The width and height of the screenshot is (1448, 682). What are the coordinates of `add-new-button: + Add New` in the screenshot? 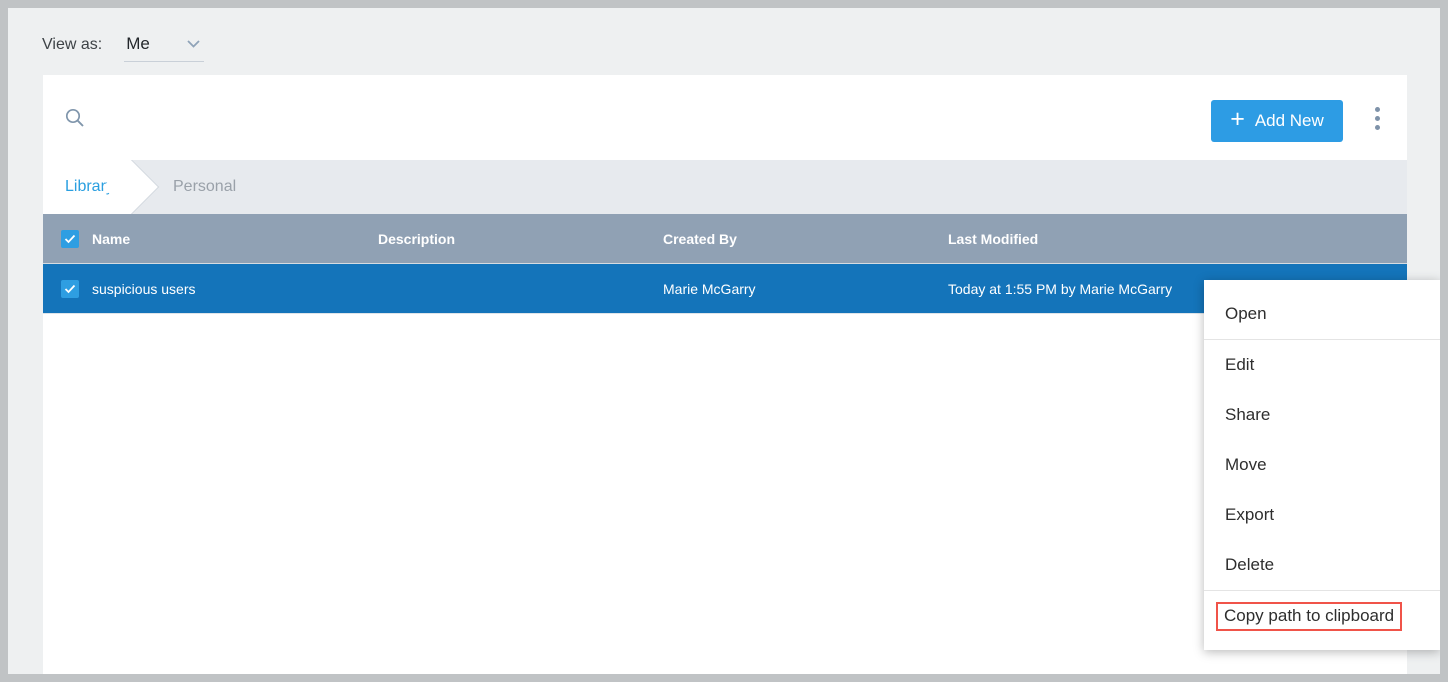 It's located at (1277, 121).